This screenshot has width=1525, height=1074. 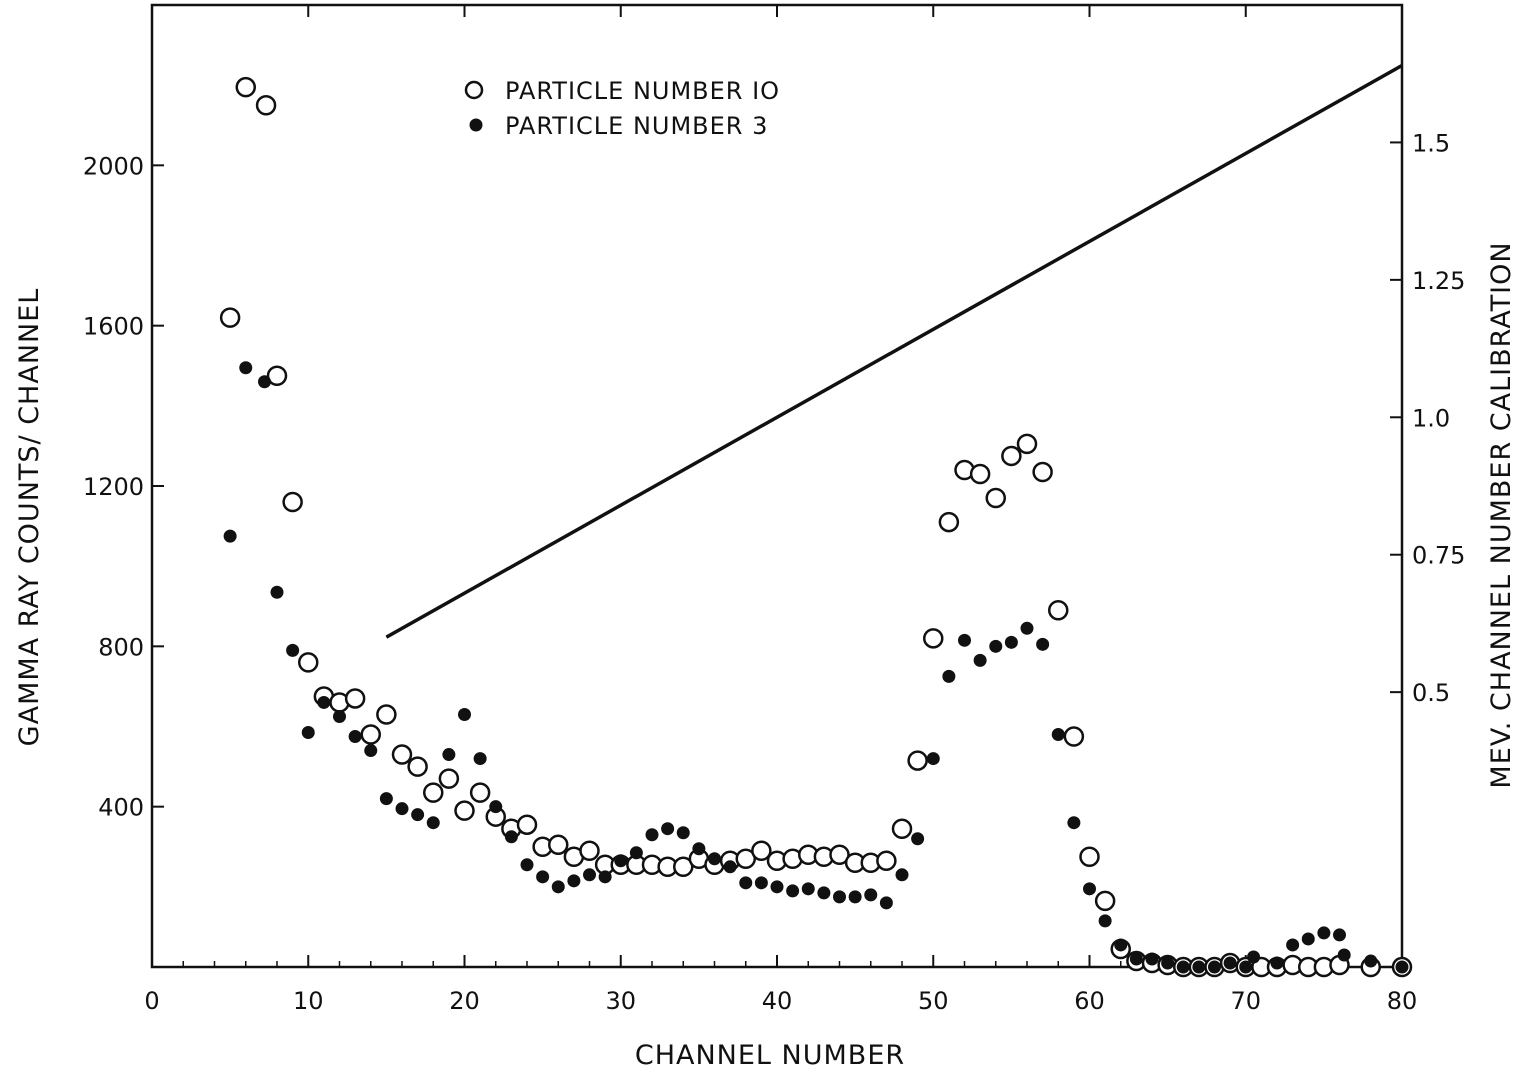 I want to click on y2-axis-title: MEV. CHANNEL NUMBER CALIBRATION, so click(x=1501, y=514).